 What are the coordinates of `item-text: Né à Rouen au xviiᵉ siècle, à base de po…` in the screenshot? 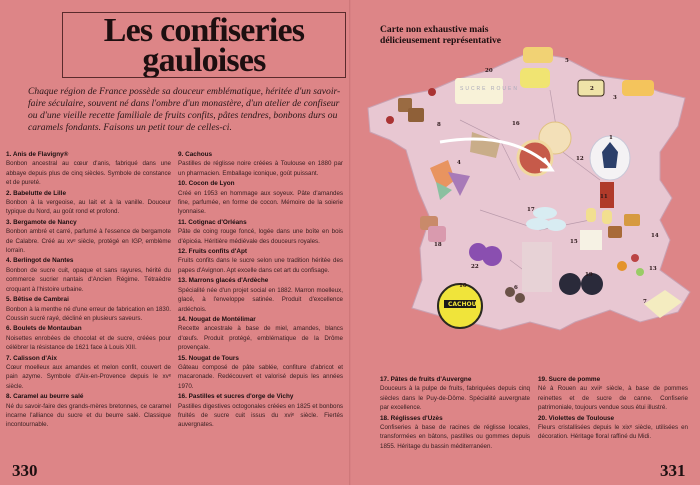 It's located at (613, 398).